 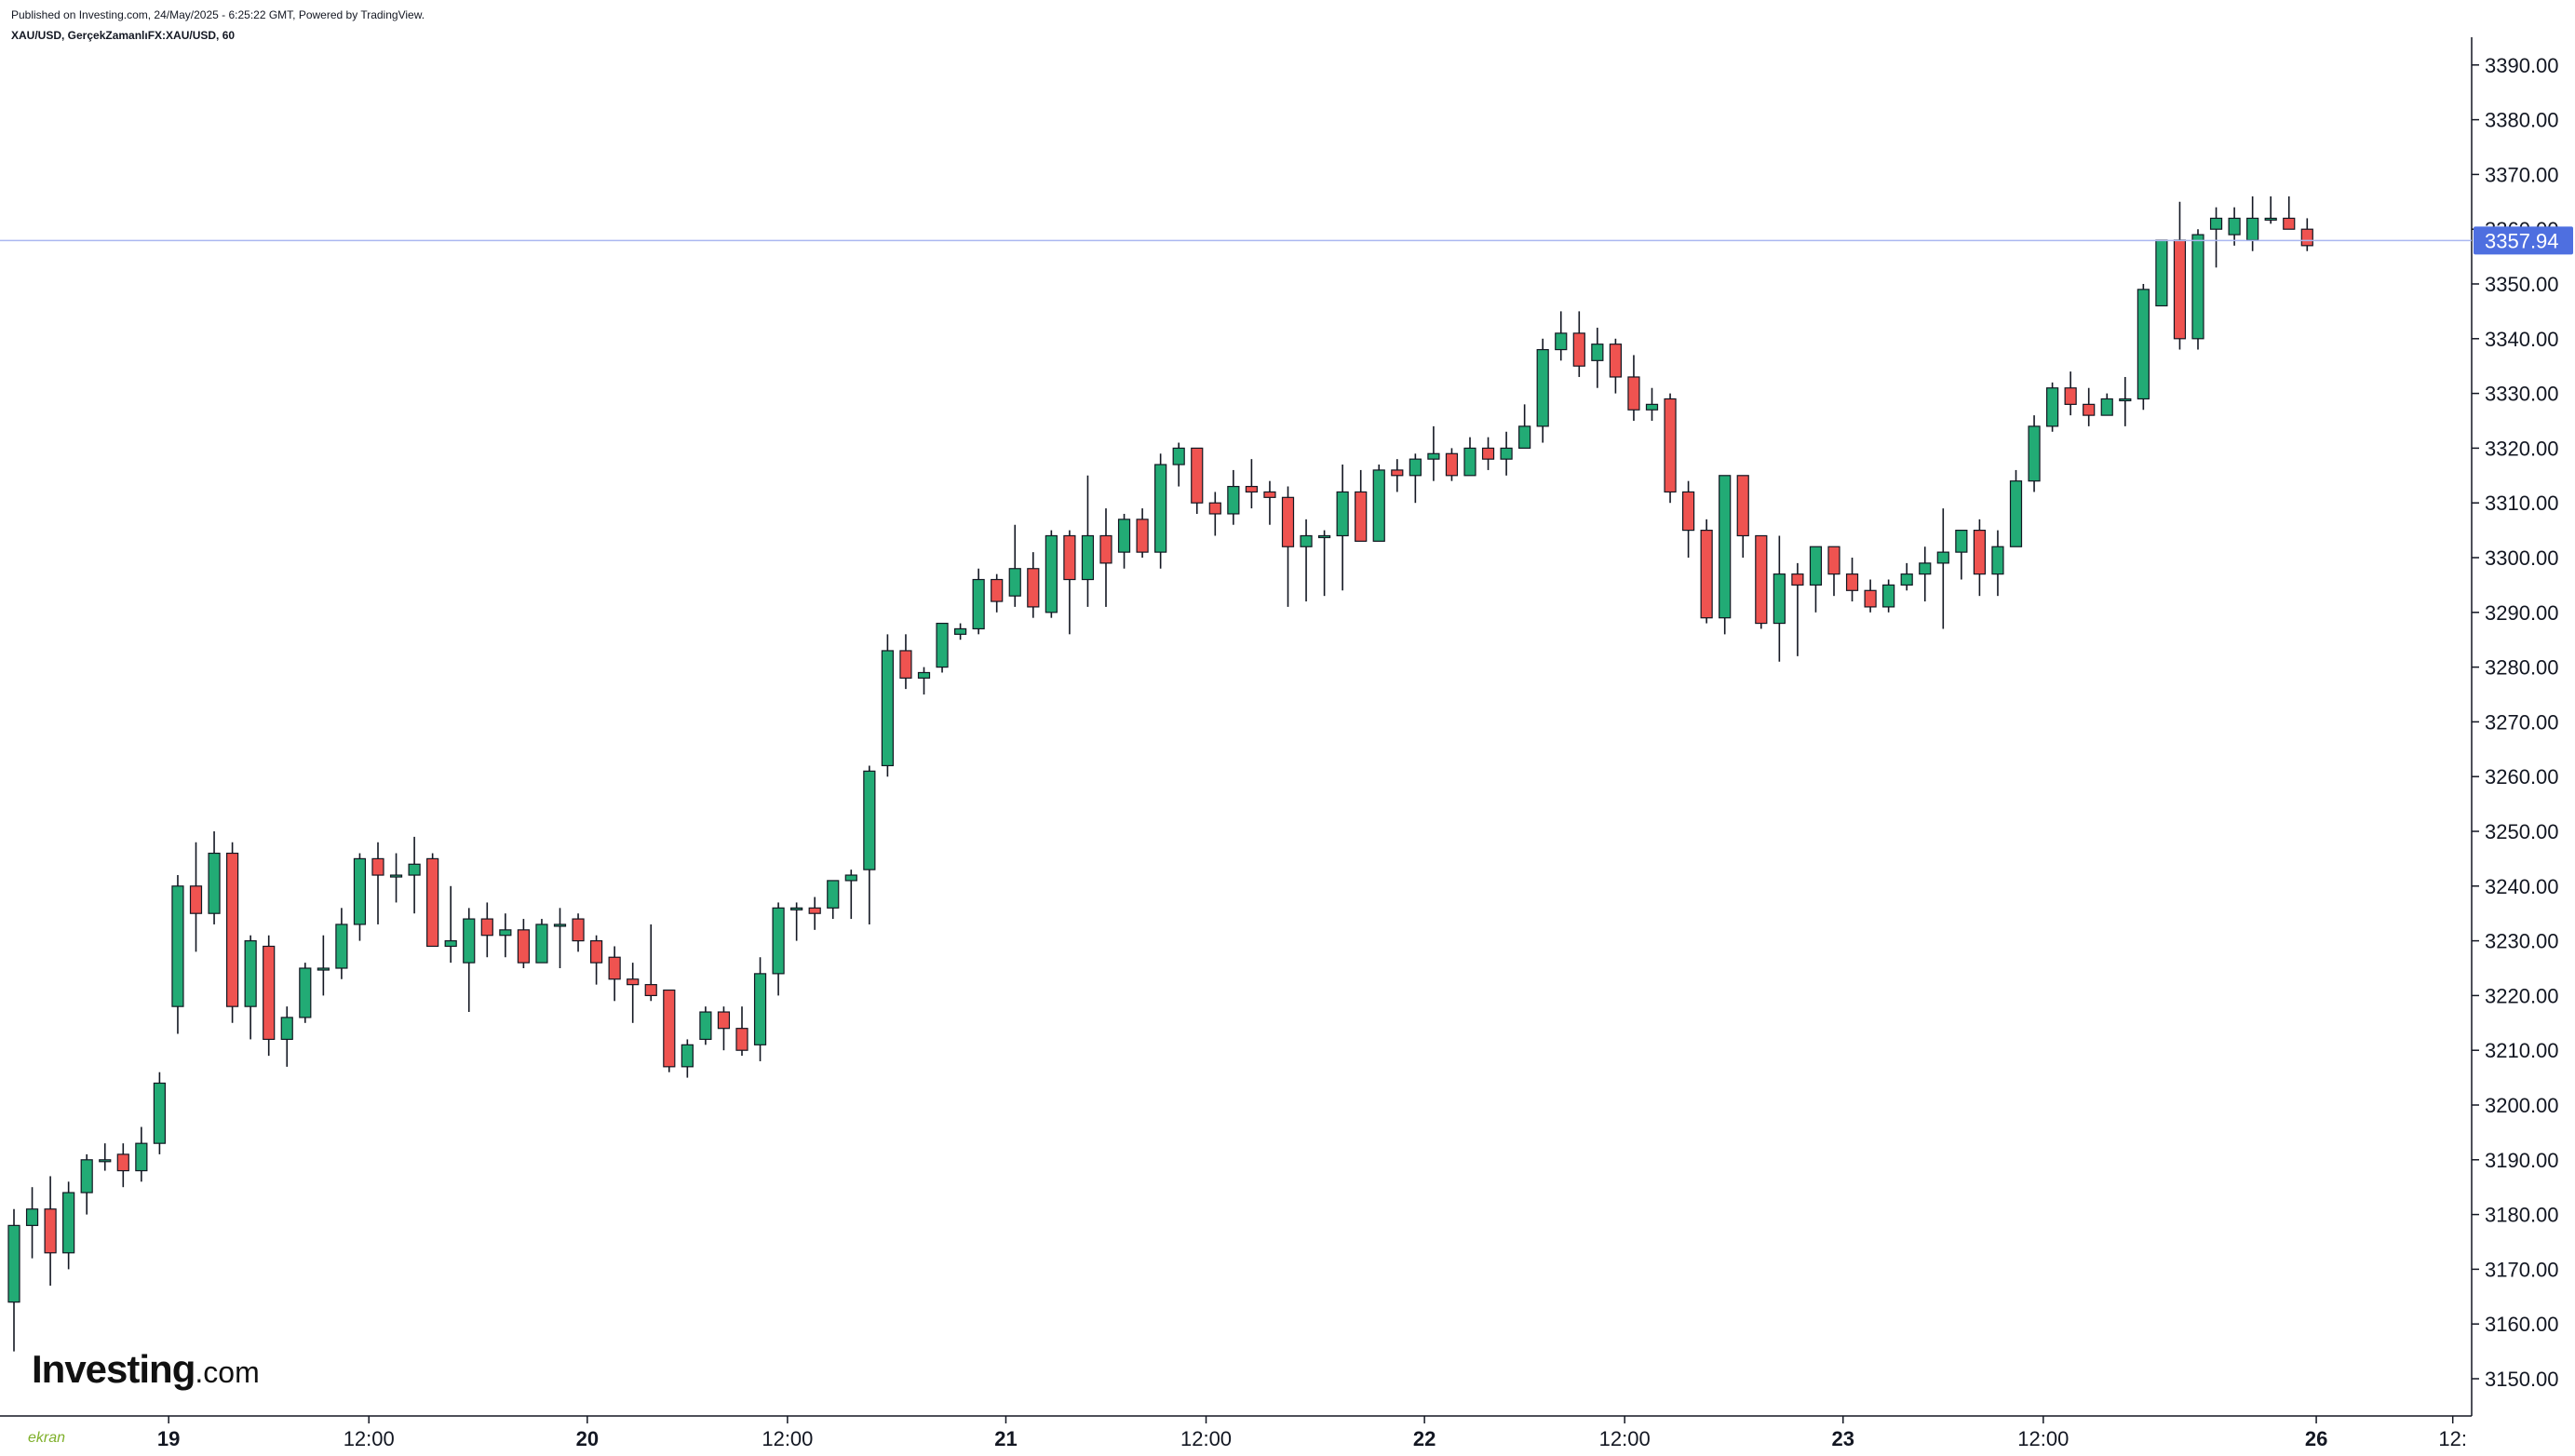 I want to click on logo-suffix: .com, so click(x=227, y=1372).